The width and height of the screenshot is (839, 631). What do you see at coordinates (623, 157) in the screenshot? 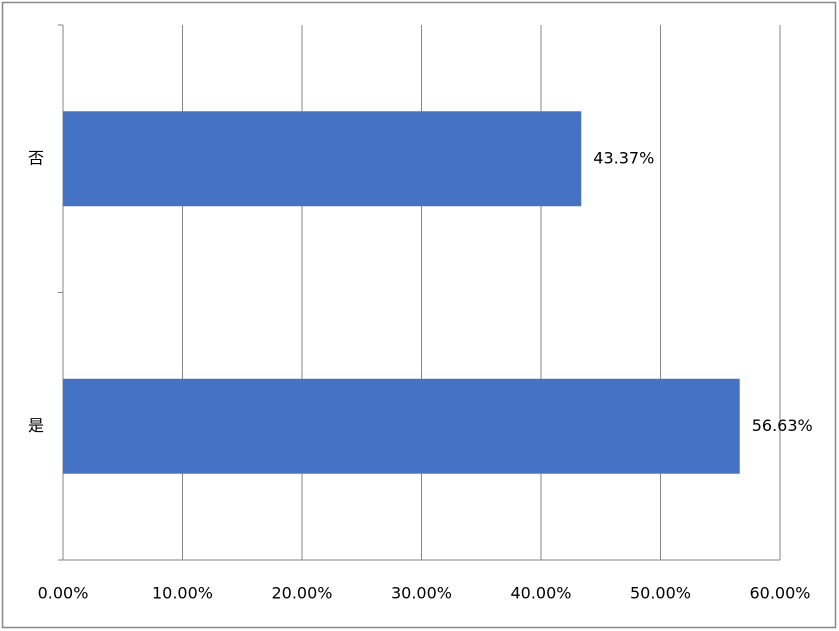
I see `value-label: 43.37%` at bounding box center [623, 157].